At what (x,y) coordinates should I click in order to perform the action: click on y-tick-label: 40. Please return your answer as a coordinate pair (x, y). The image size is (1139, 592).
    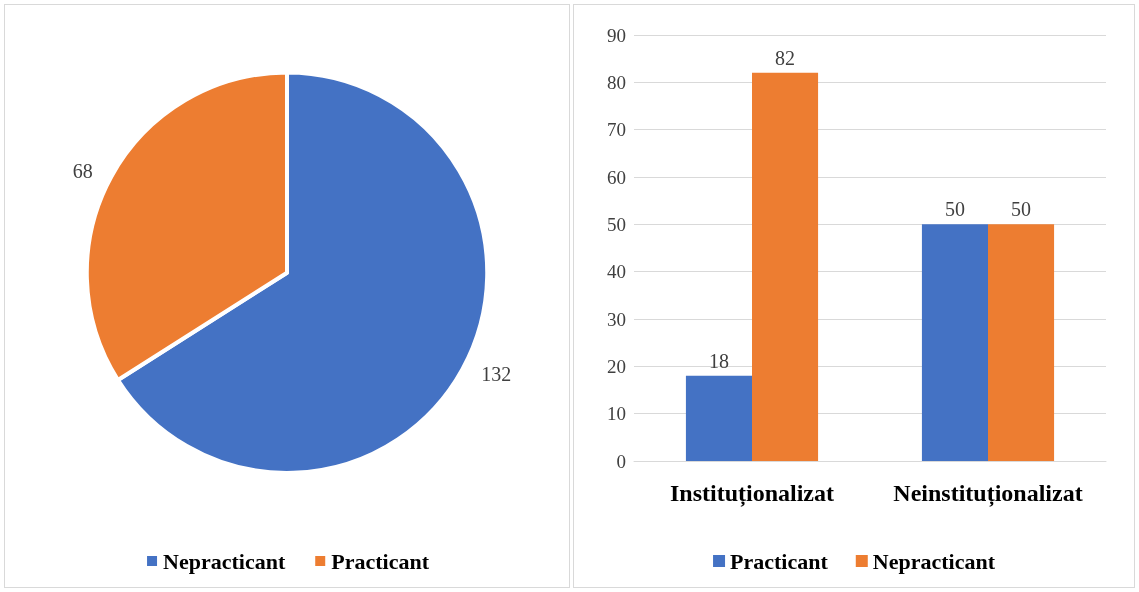
    Looking at the image, I should click on (616, 272).